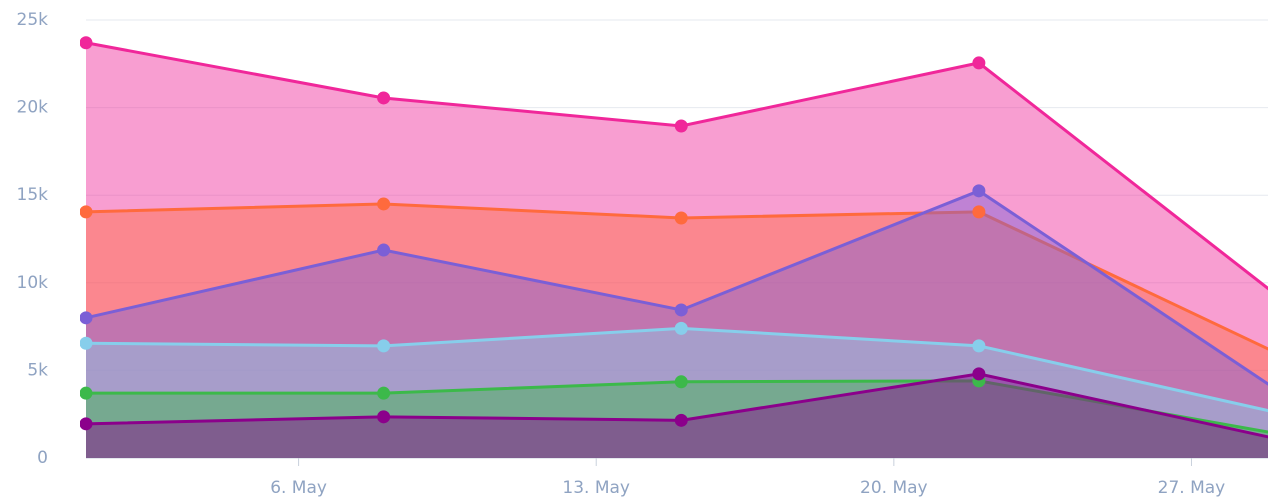 The image size is (1268, 500). I want to click on x-tick-label: 13. May, so click(596, 488).